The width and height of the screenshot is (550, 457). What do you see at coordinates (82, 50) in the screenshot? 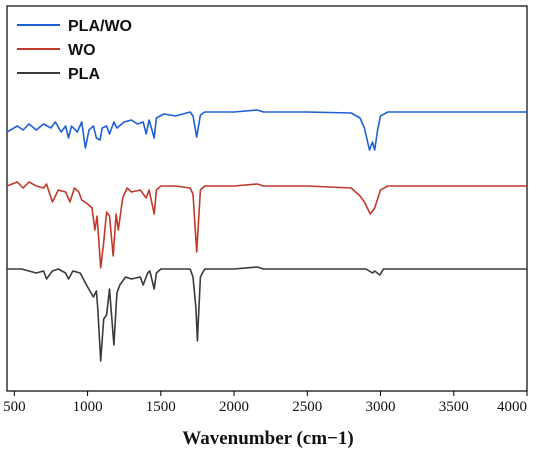
I see `legend-label-1: WO` at bounding box center [82, 50].